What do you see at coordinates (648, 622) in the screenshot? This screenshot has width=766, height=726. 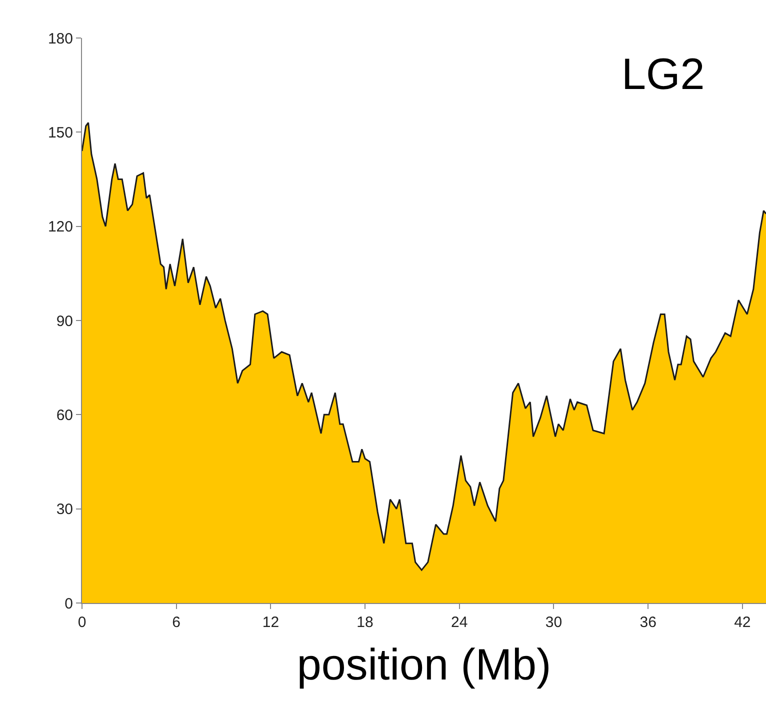 I see `x-tick-label: 36` at bounding box center [648, 622].